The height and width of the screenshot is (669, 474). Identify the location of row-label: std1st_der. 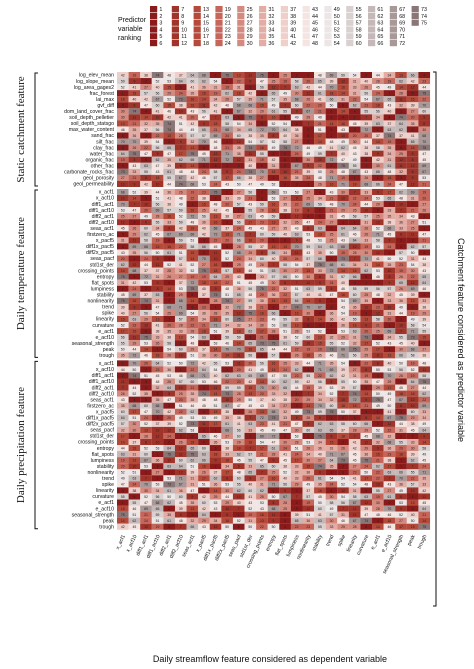
(102, 437).